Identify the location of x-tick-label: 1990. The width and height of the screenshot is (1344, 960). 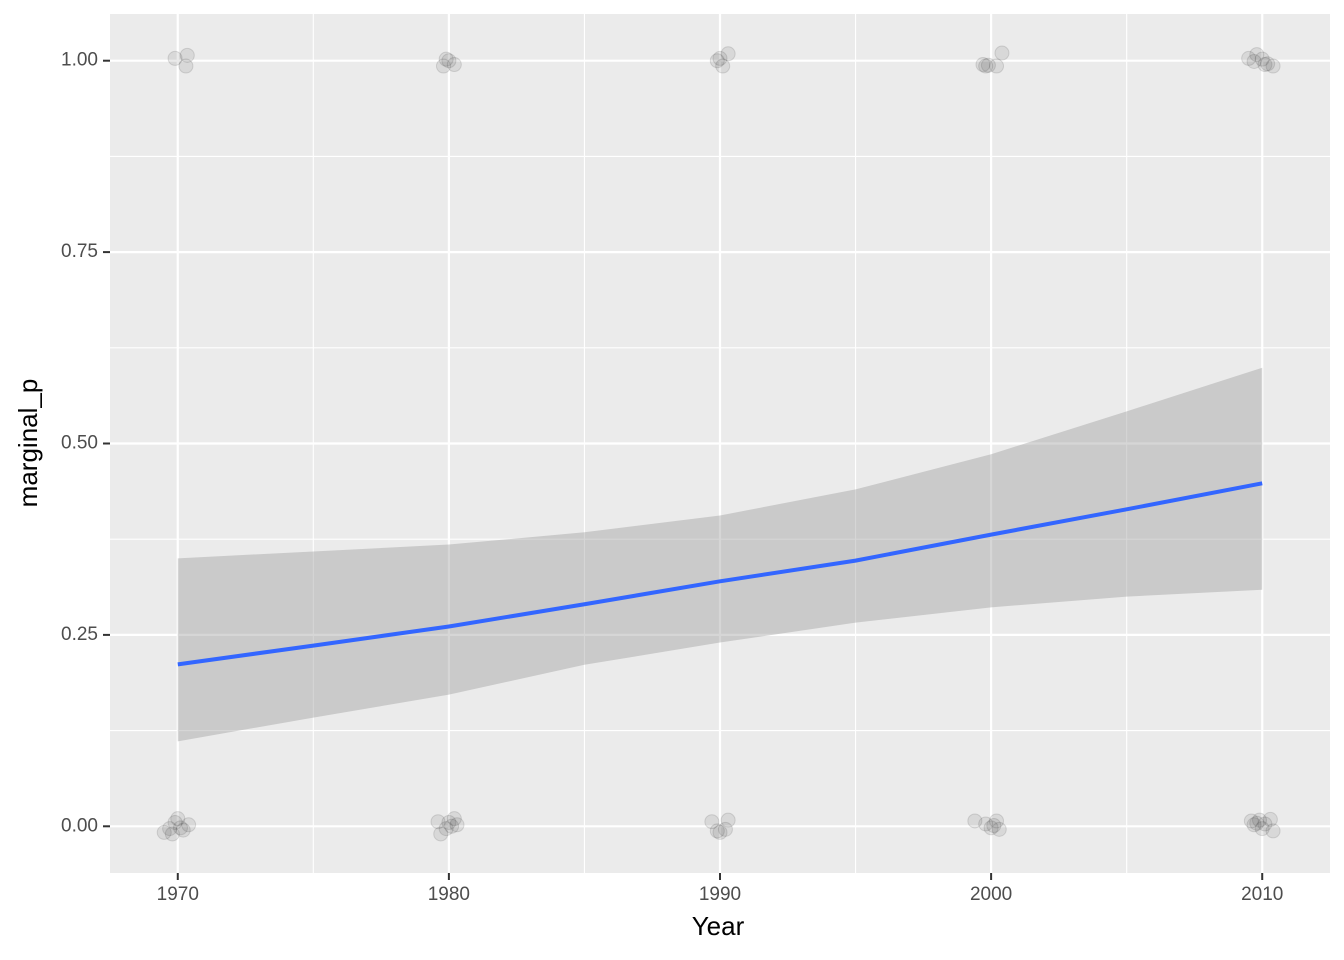
(720, 894).